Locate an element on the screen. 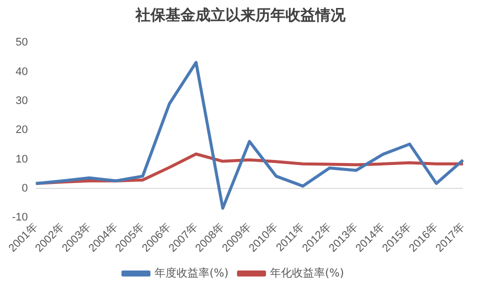  y-tick-label: 40 is located at coordinates (22, 72).